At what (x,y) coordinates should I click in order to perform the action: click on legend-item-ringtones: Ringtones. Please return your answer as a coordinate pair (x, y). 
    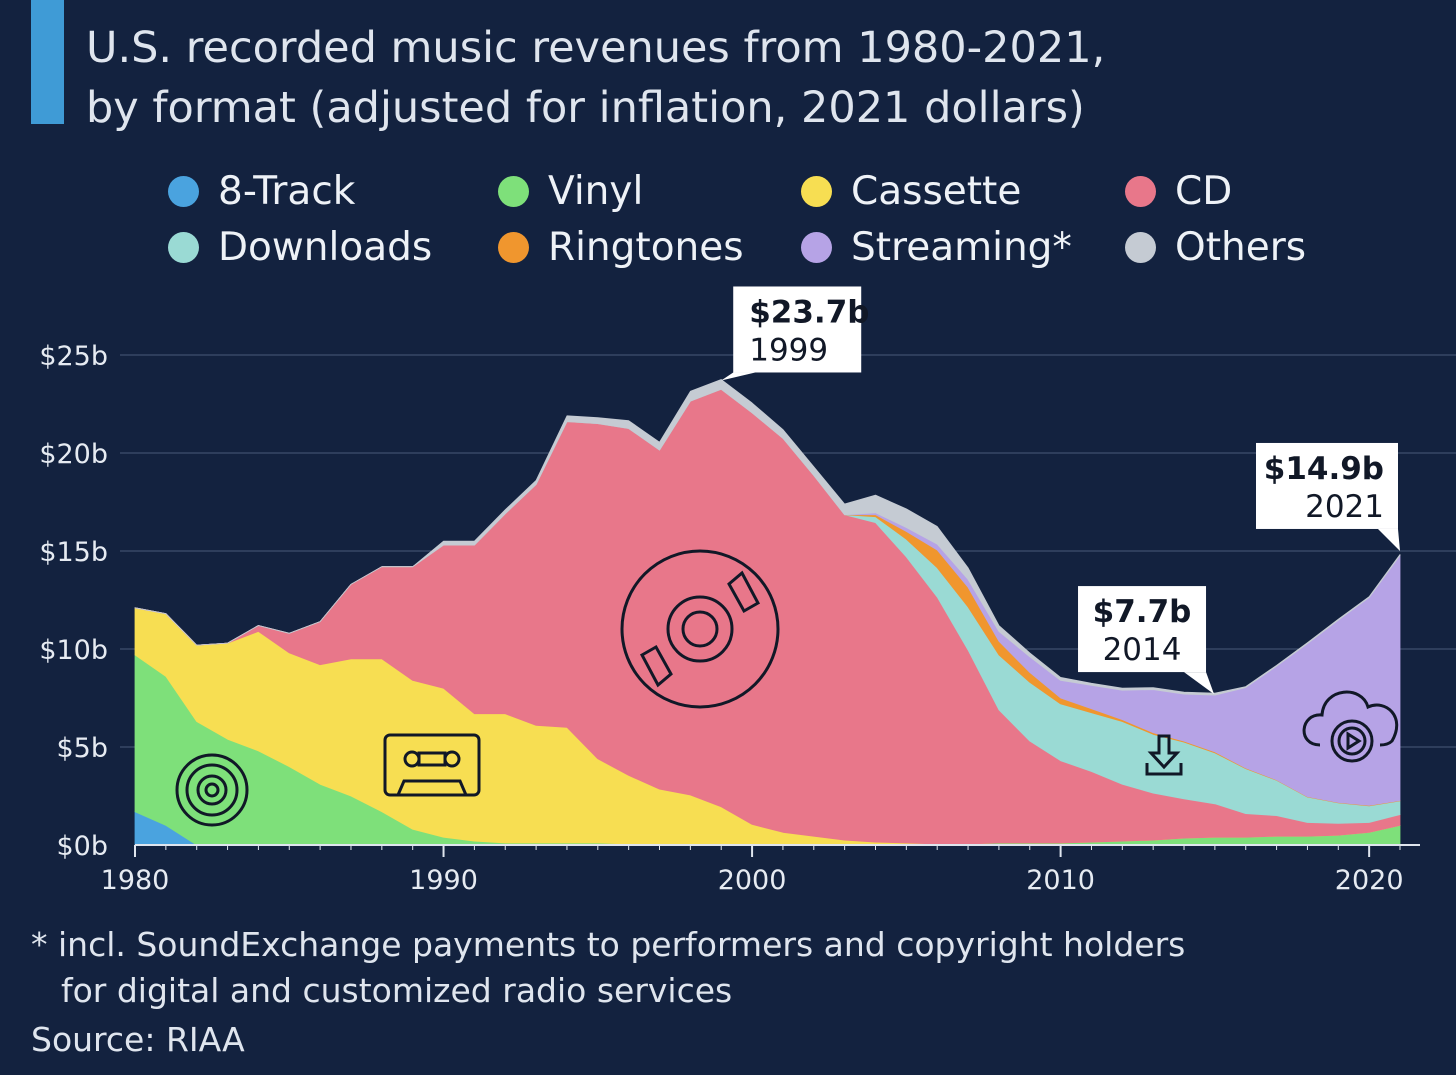
    Looking at the image, I should click on (621, 247).